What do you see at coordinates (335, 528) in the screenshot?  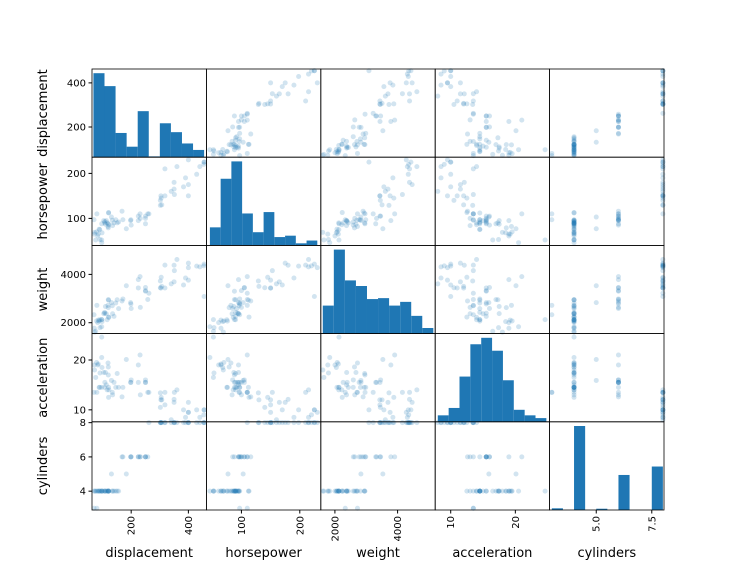 I see `x-tick-label: 2000` at bounding box center [335, 528].